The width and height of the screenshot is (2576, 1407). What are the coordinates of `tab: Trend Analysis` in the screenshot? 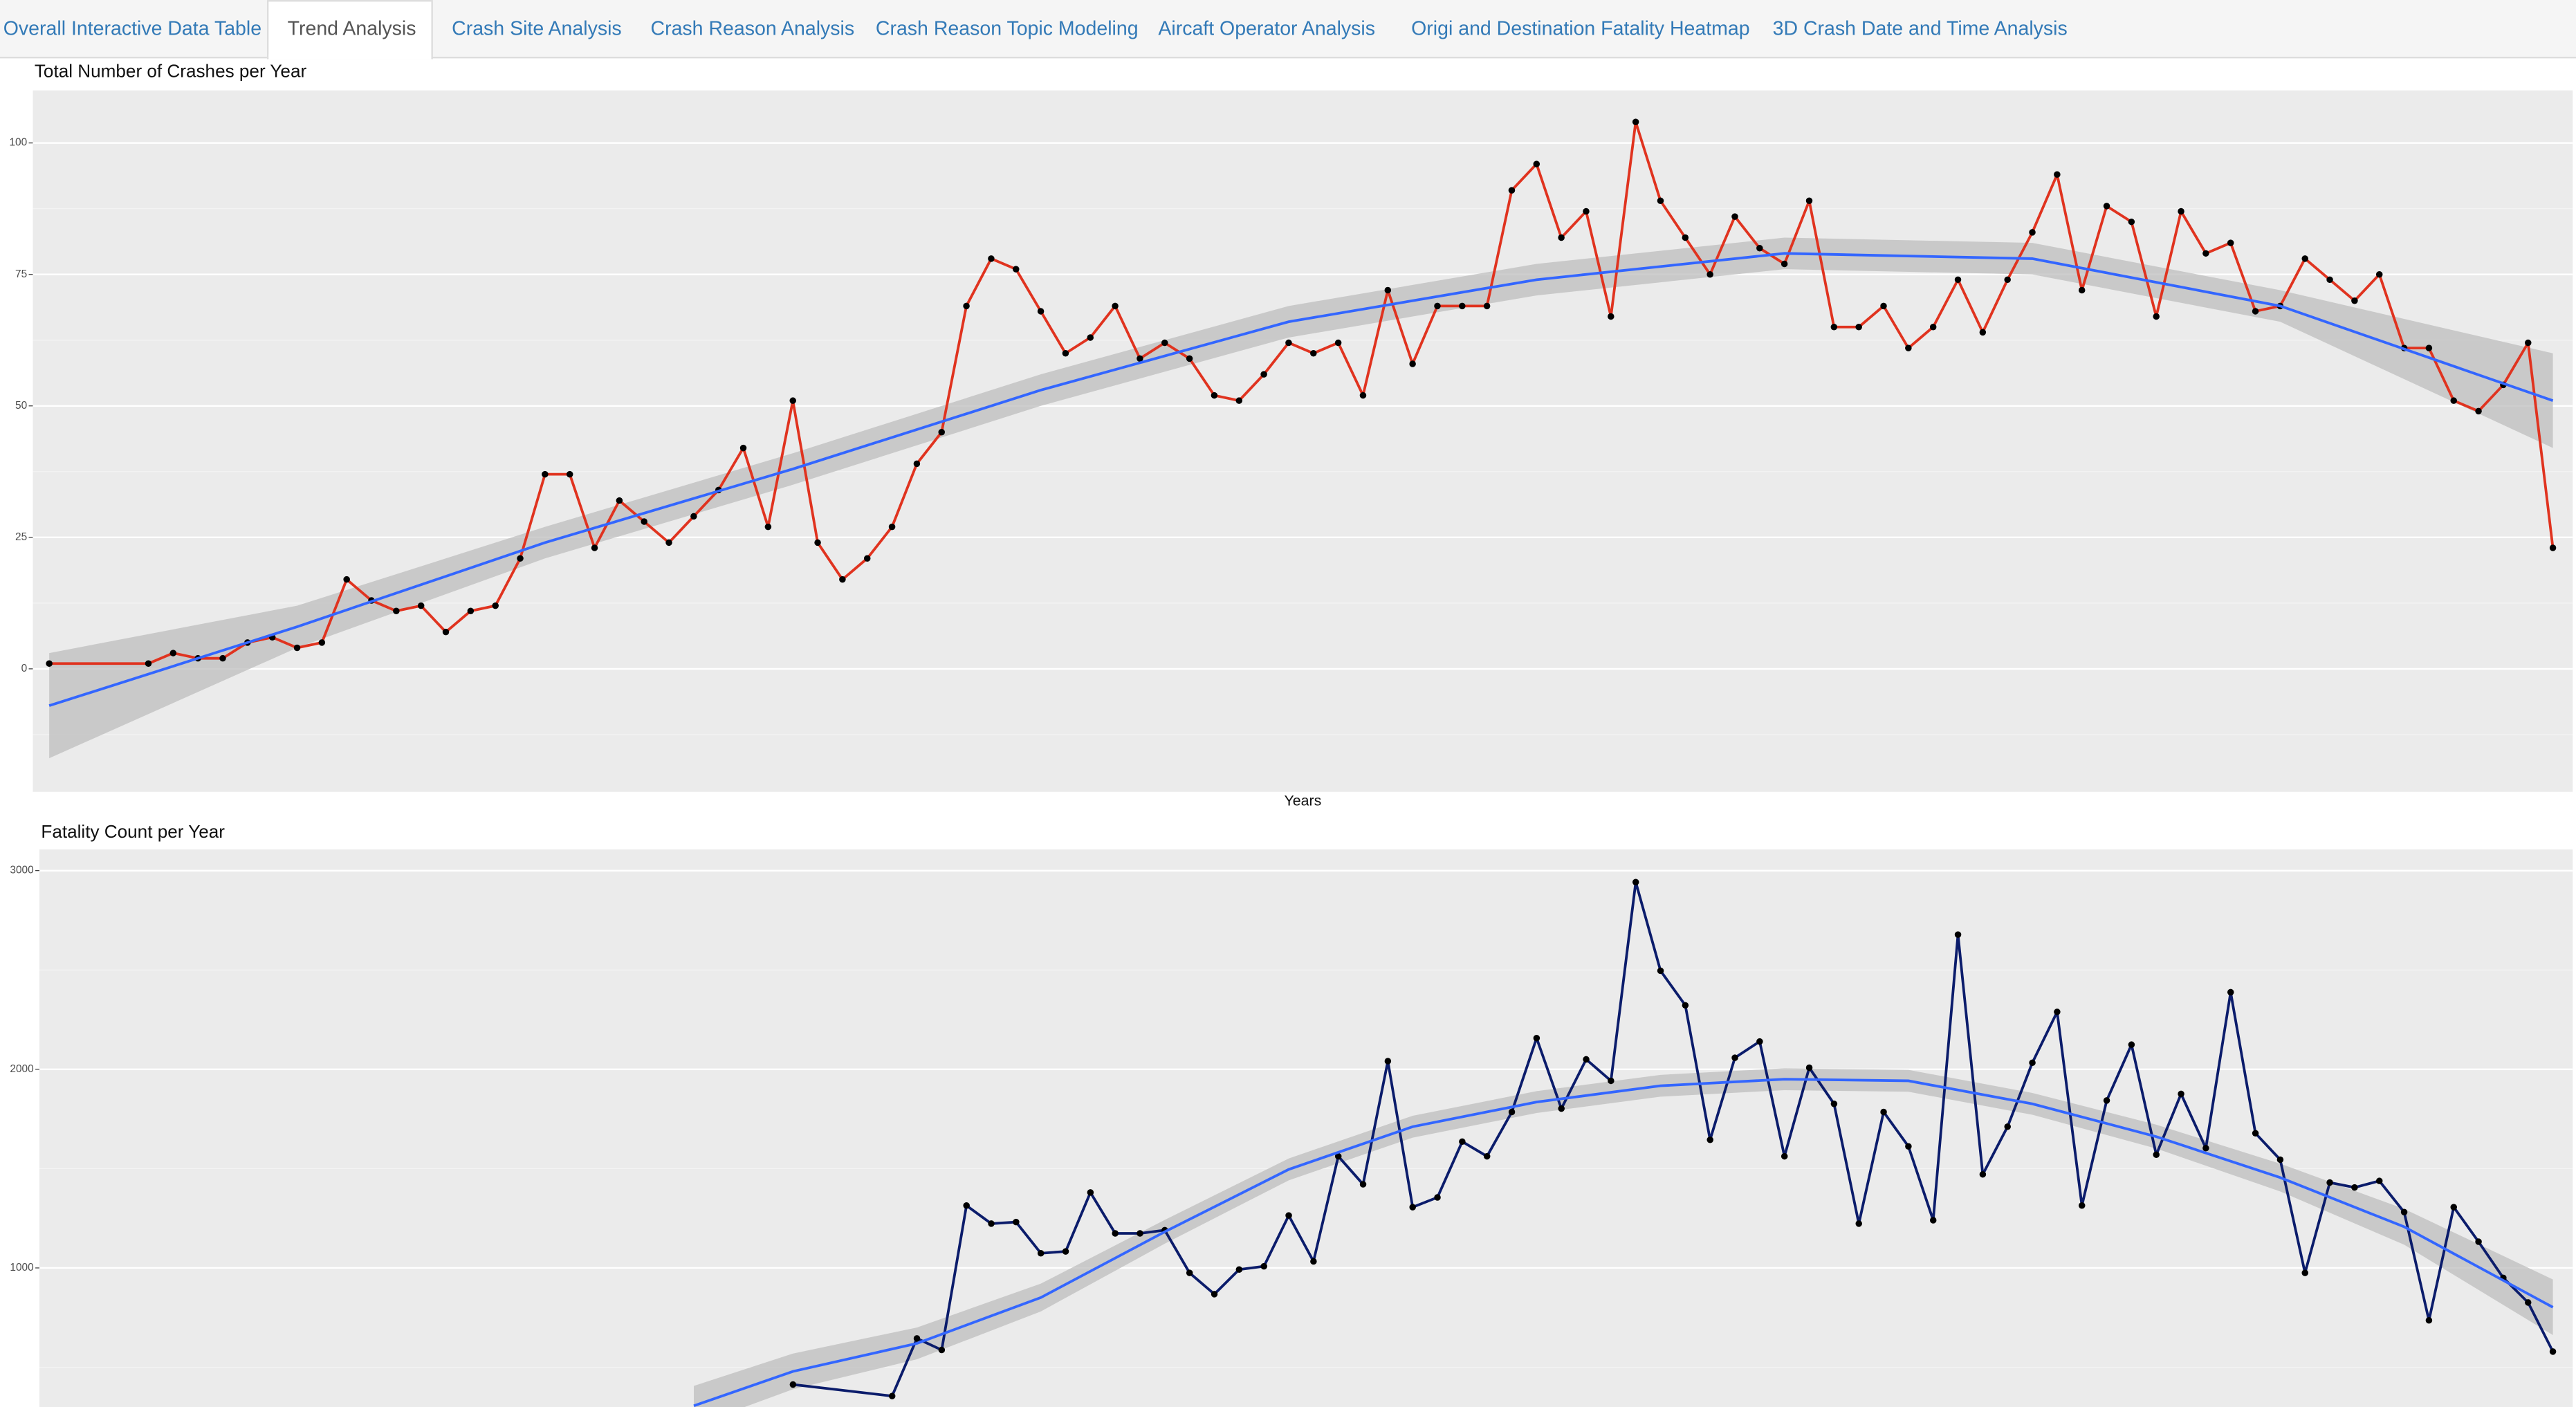 It's located at (349, 30).